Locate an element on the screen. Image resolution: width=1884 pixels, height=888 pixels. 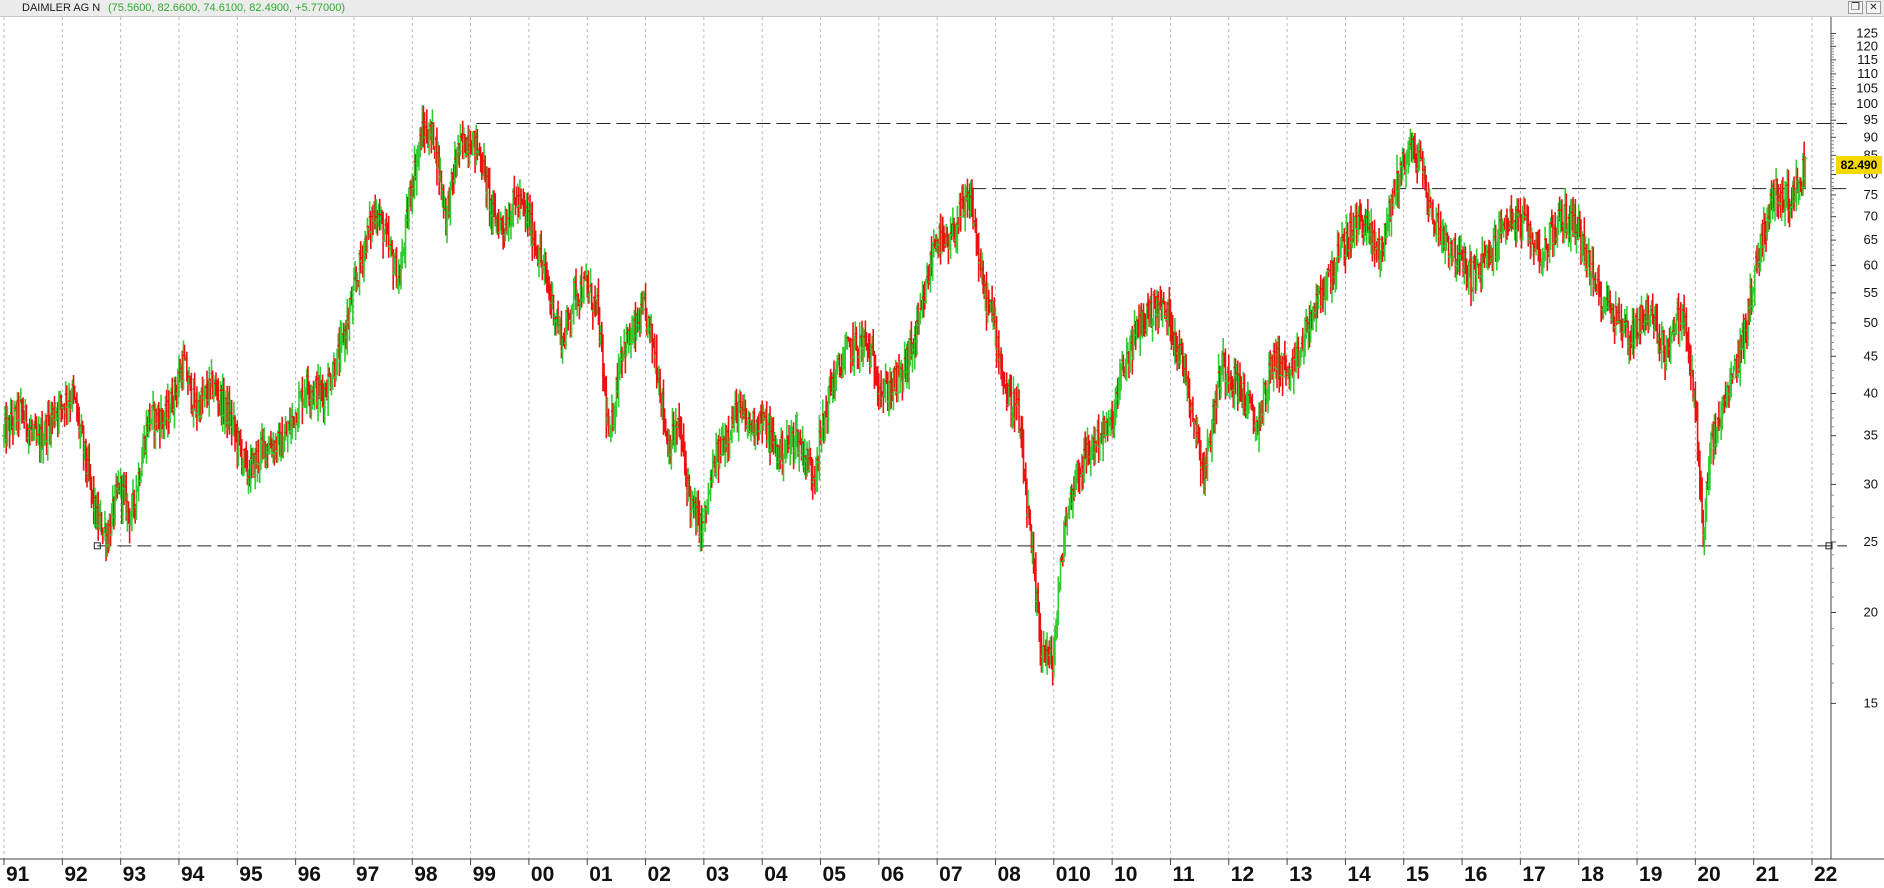
y-tick-label: 55 is located at coordinates (1871, 292).